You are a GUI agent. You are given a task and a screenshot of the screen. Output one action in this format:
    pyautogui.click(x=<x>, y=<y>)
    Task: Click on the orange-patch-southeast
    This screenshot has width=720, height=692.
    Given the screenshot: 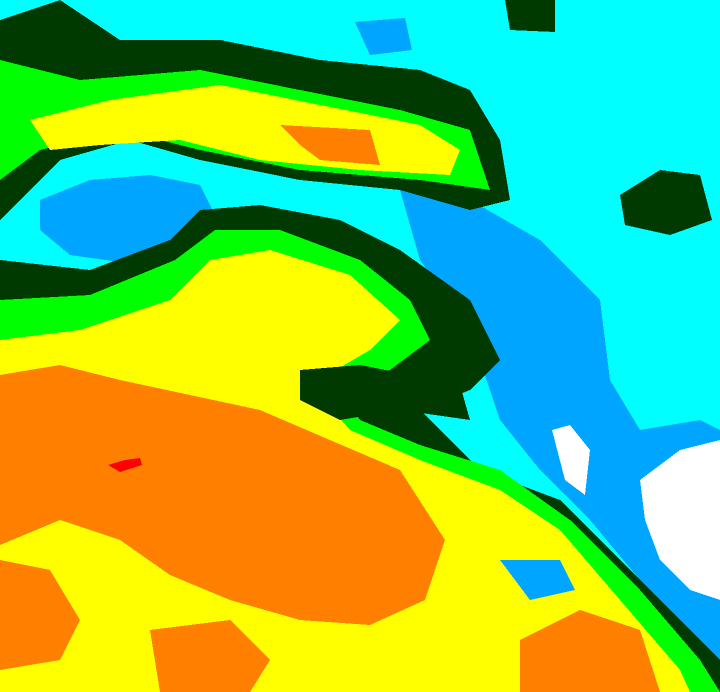 What is the action you would take?
    pyautogui.click(x=590, y=651)
    